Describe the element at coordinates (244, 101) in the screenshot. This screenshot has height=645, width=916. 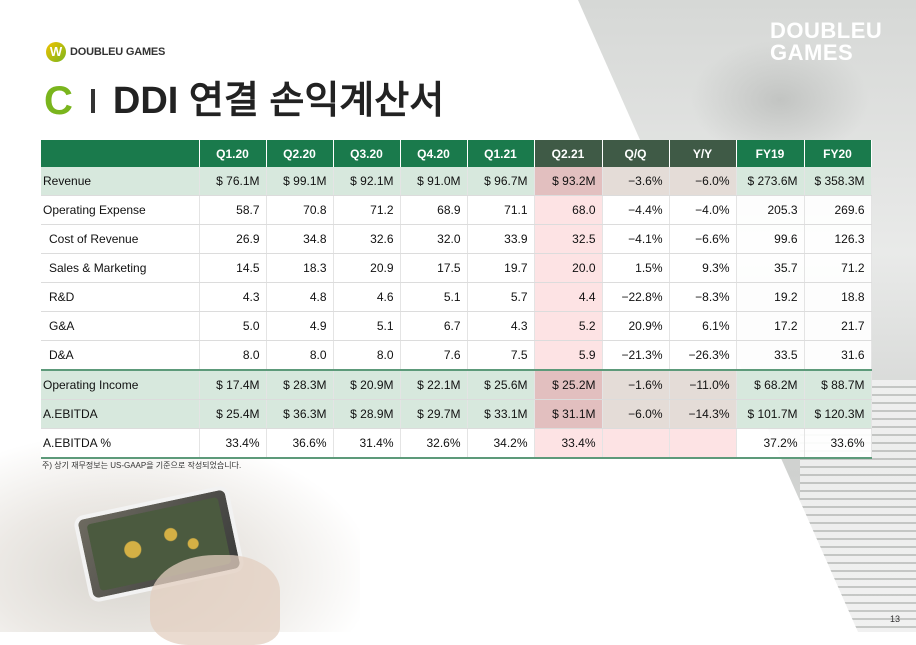
I see `page-title: C DDI 연결 손익계산서` at that location.